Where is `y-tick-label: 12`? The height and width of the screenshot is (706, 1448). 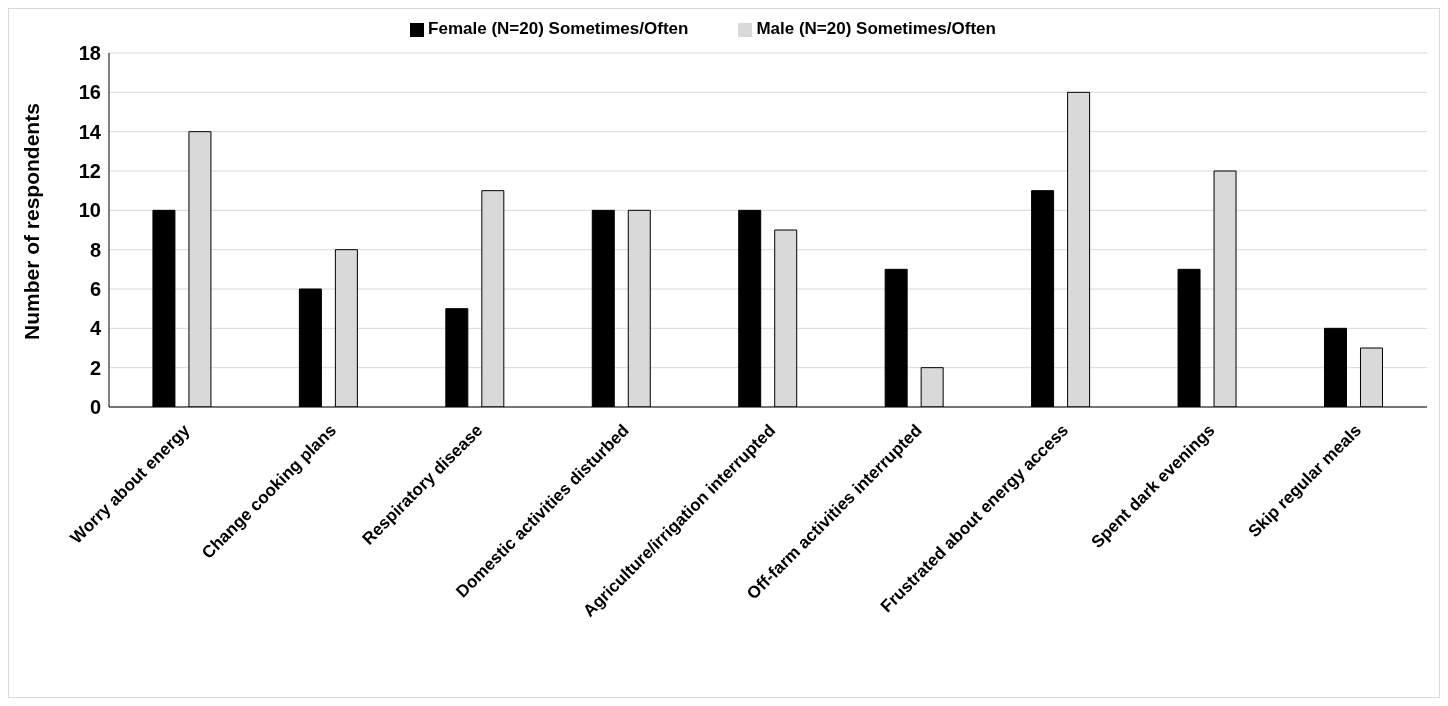 y-tick-label: 12 is located at coordinates (89, 171).